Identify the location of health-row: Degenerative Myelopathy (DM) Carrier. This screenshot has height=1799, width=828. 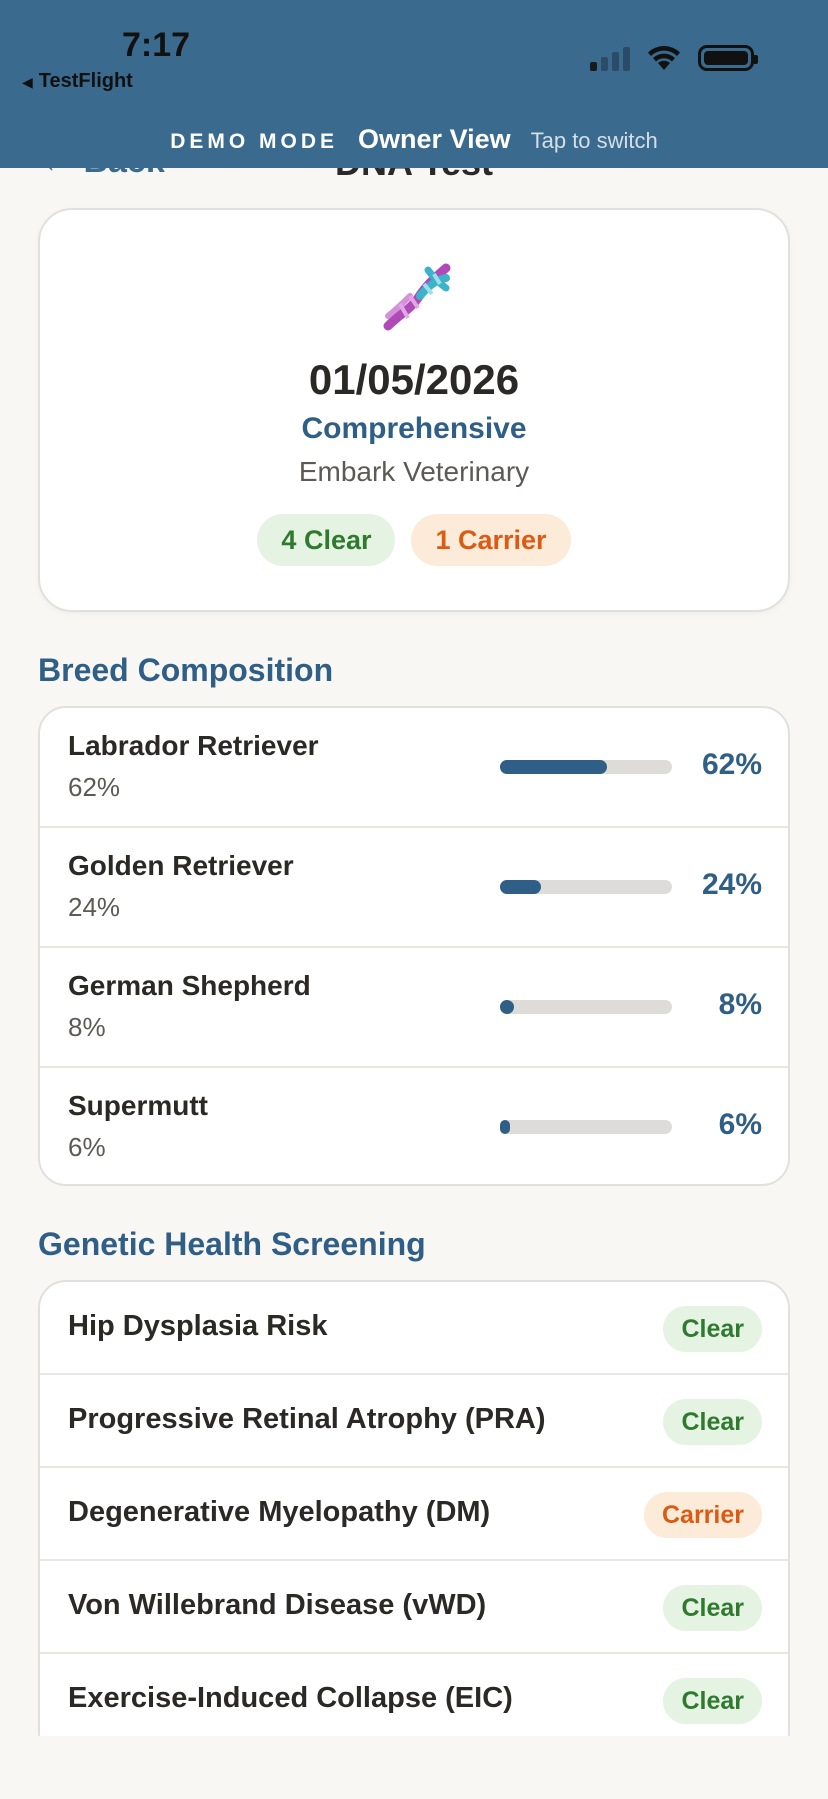
(414, 1514).